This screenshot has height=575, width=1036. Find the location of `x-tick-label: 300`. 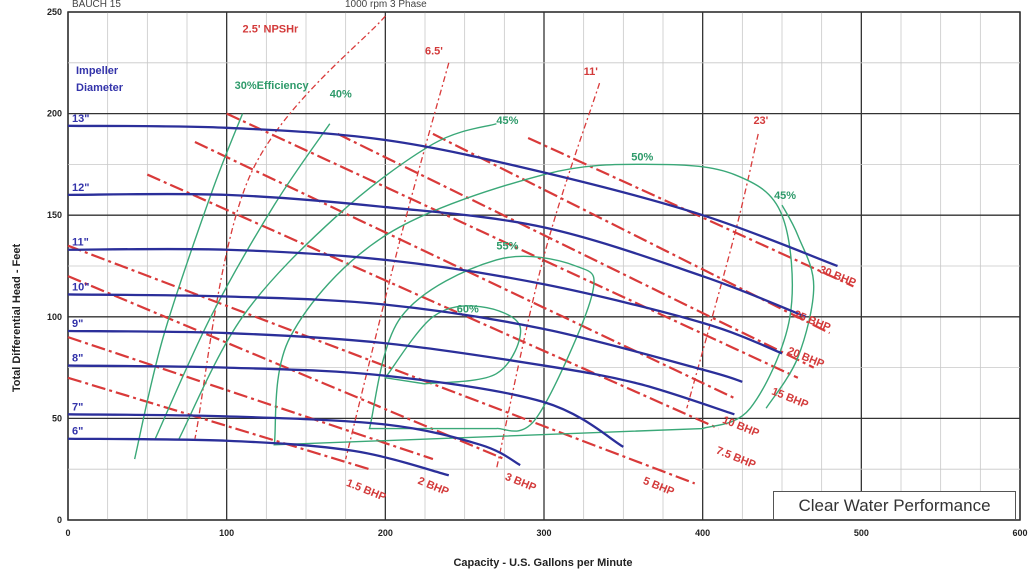

x-tick-label: 300 is located at coordinates (543, 533).